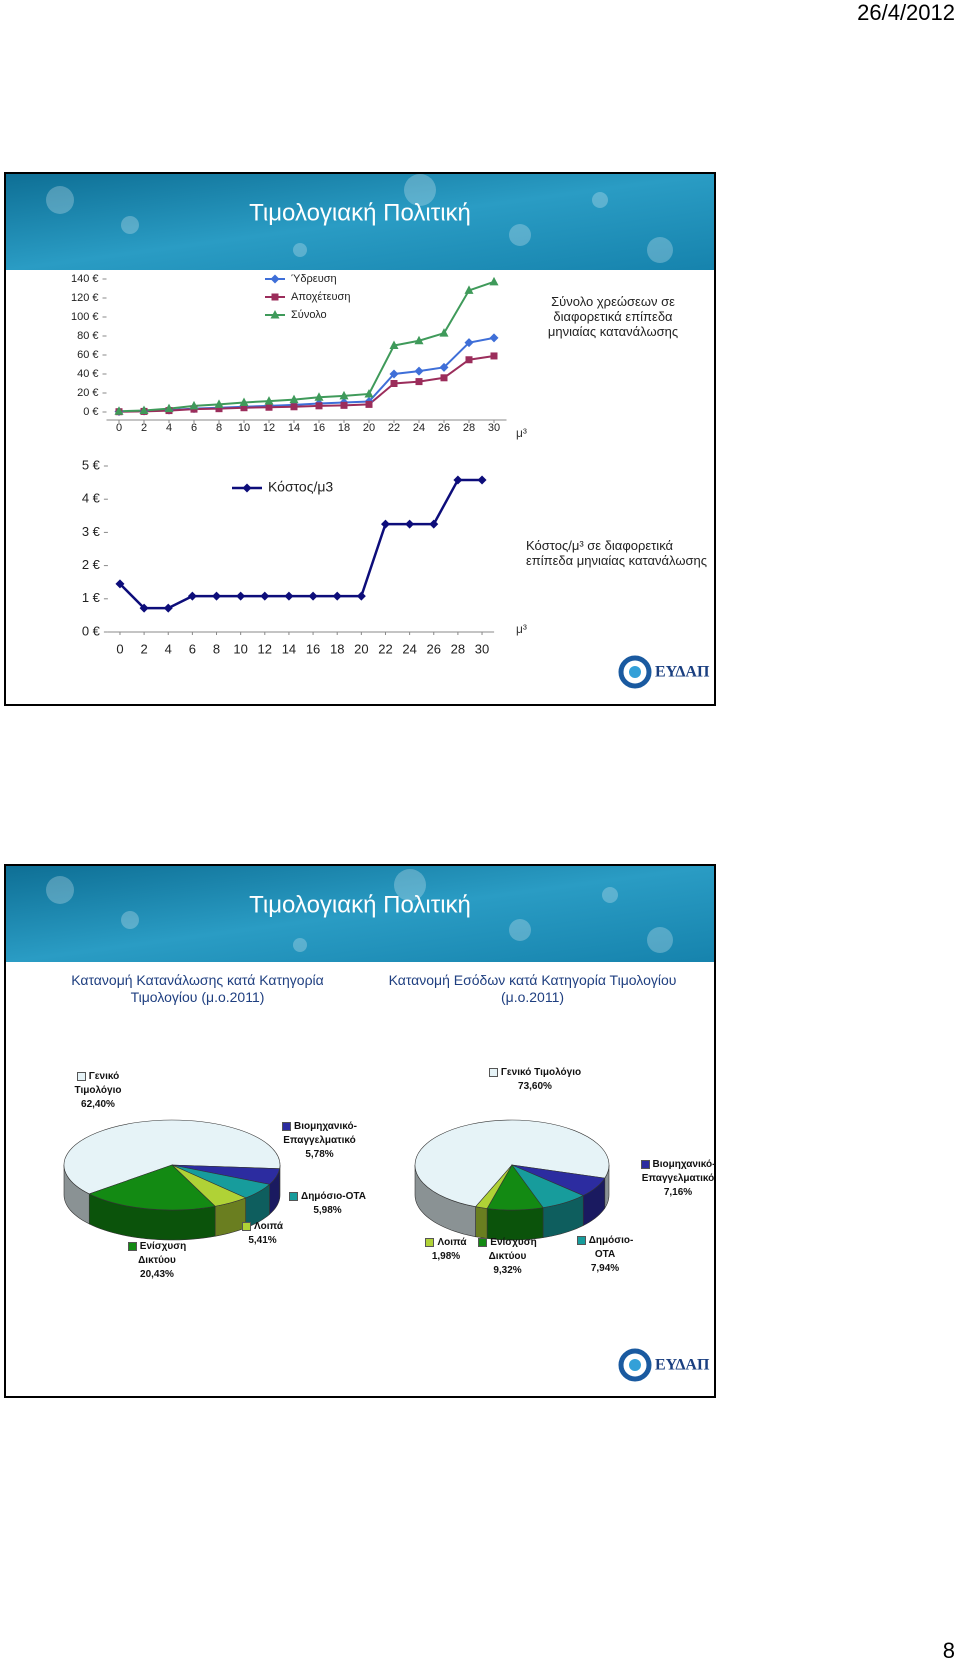  I want to click on pie-chart, so click(172, 1180).